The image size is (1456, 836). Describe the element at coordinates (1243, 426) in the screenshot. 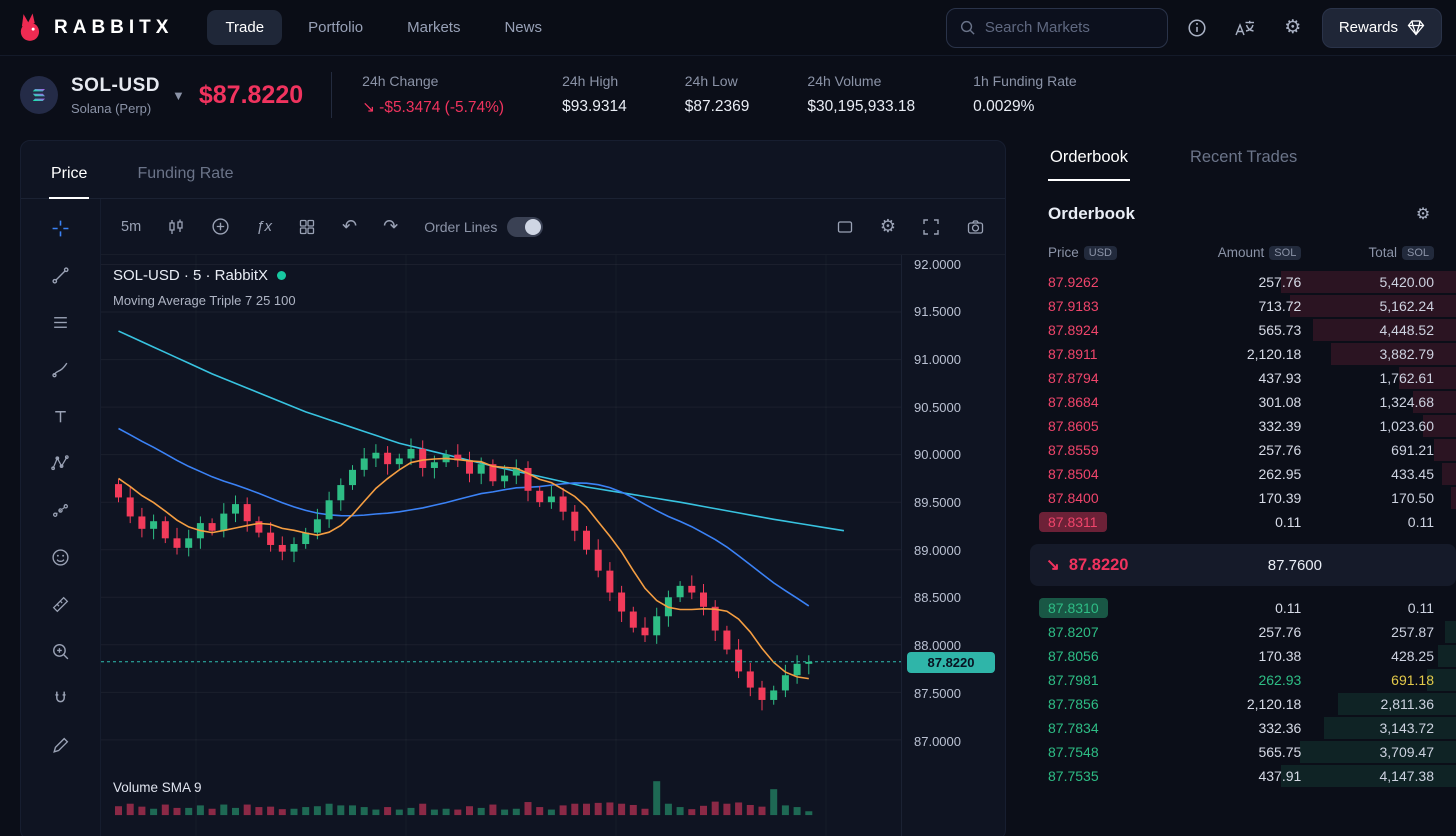

I see `orderbook-row: 87.8605 332.39 1,023.60` at that location.